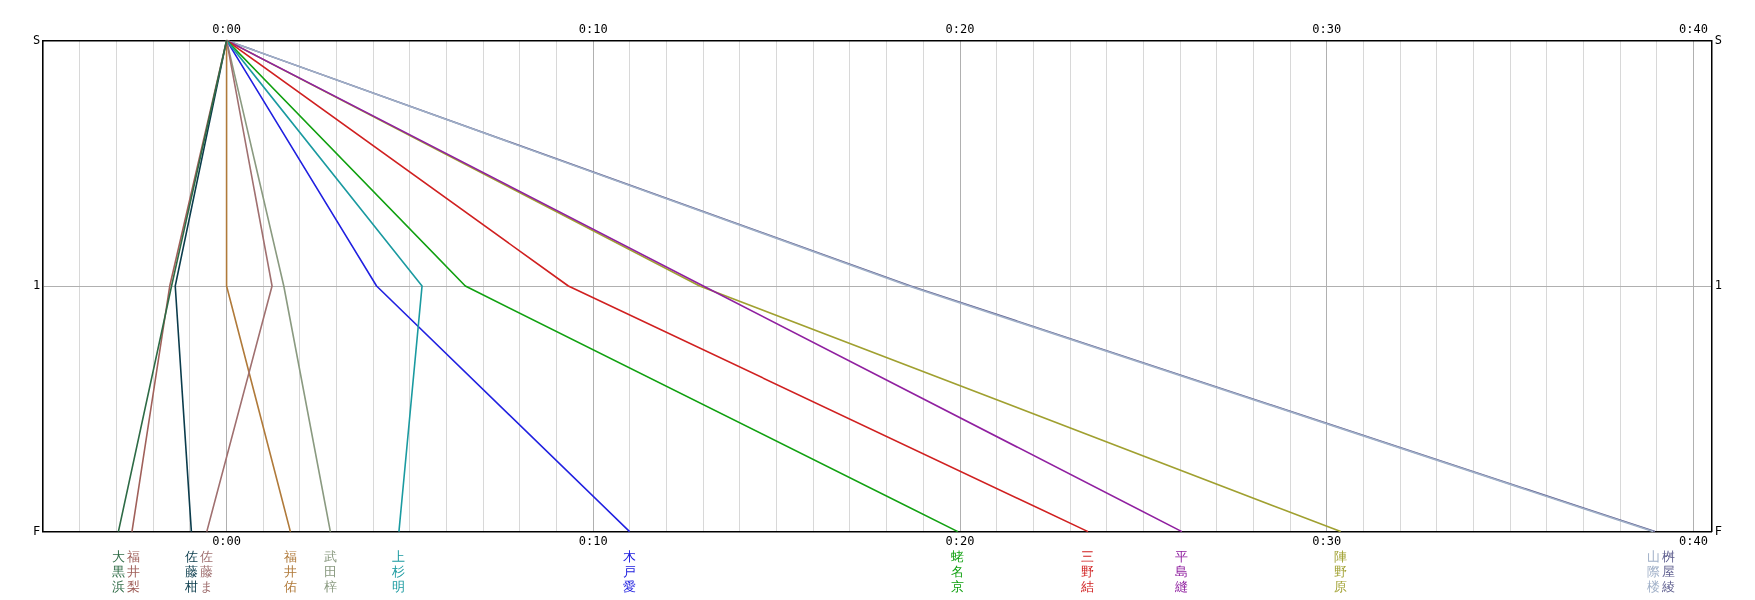  Describe the element at coordinates (1327, 29) in the screenshot. I see `x2-tick-label: 0:30` at that location.